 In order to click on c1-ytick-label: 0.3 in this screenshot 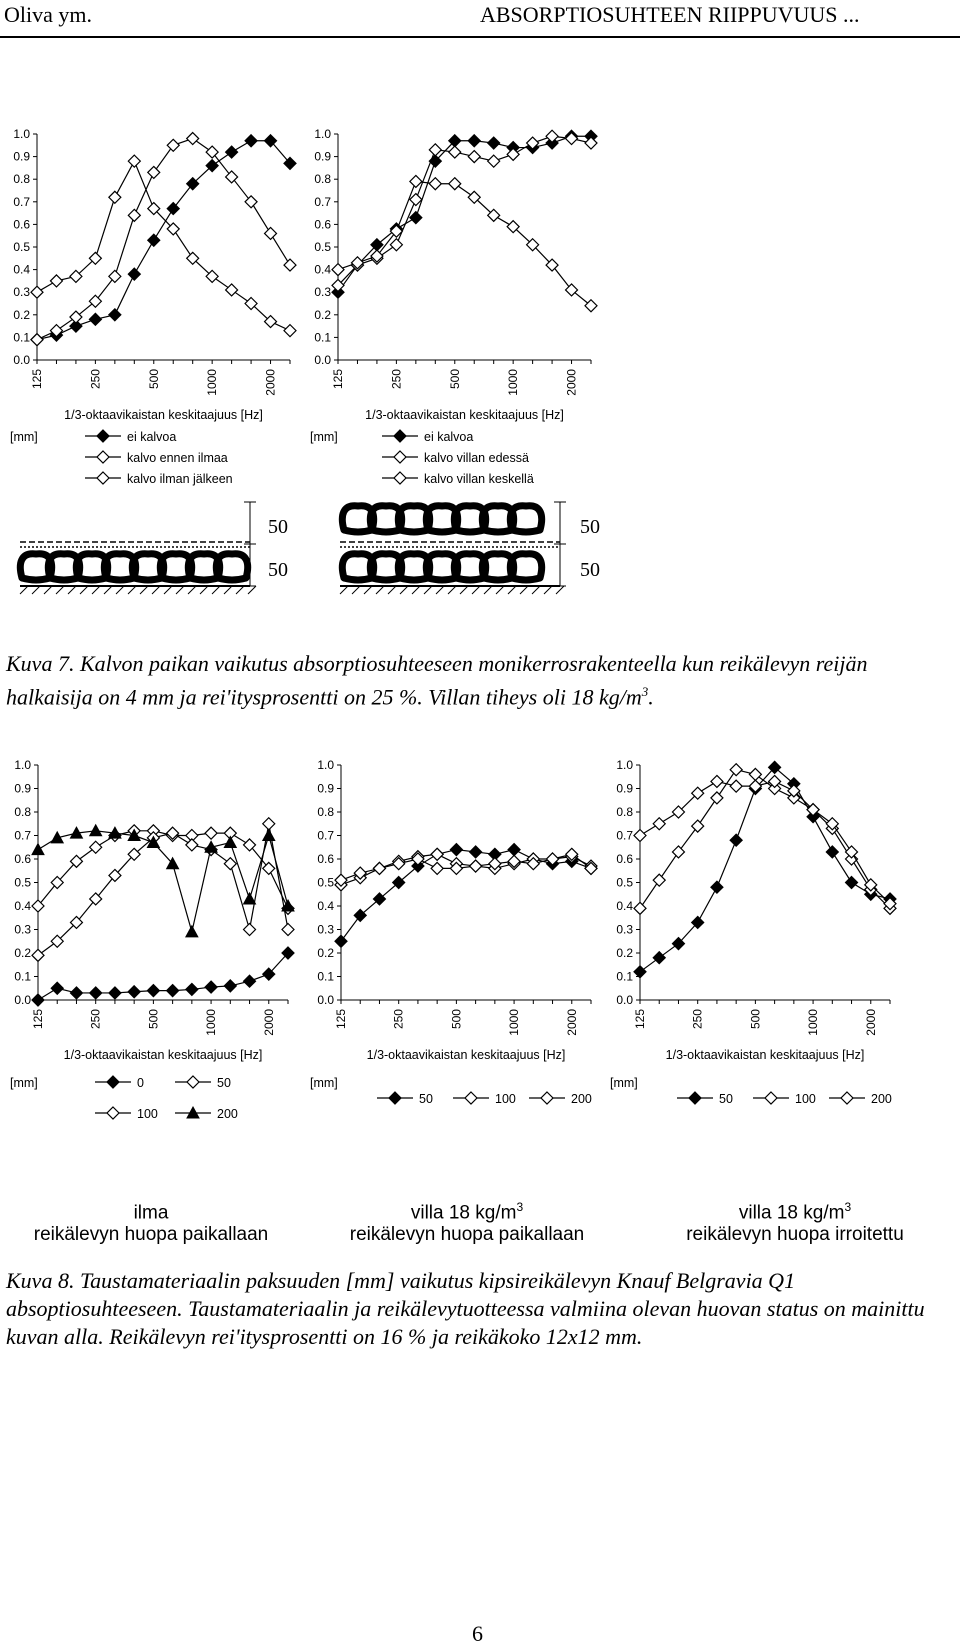, I will do `click(322, 292)`.